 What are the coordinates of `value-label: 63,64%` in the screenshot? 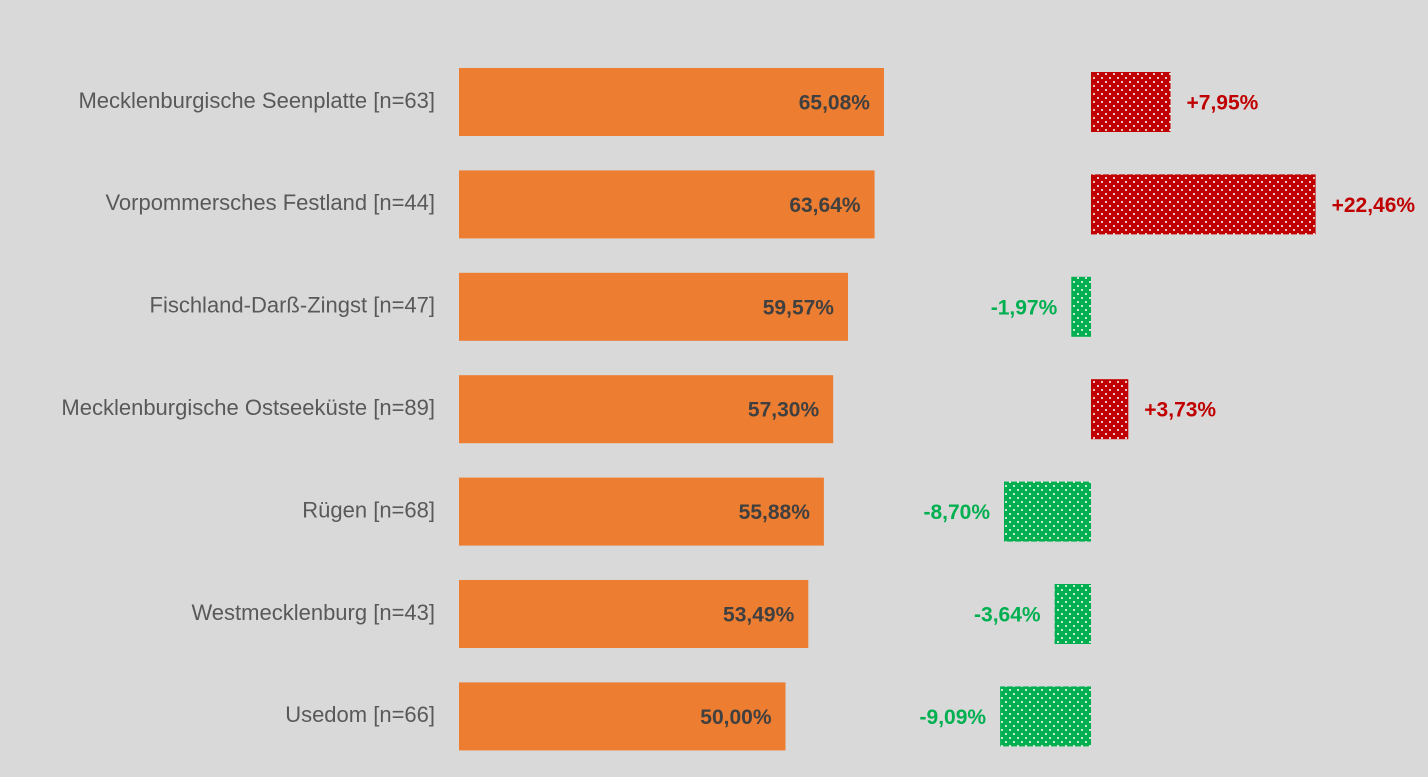 It's located at (825, 205).